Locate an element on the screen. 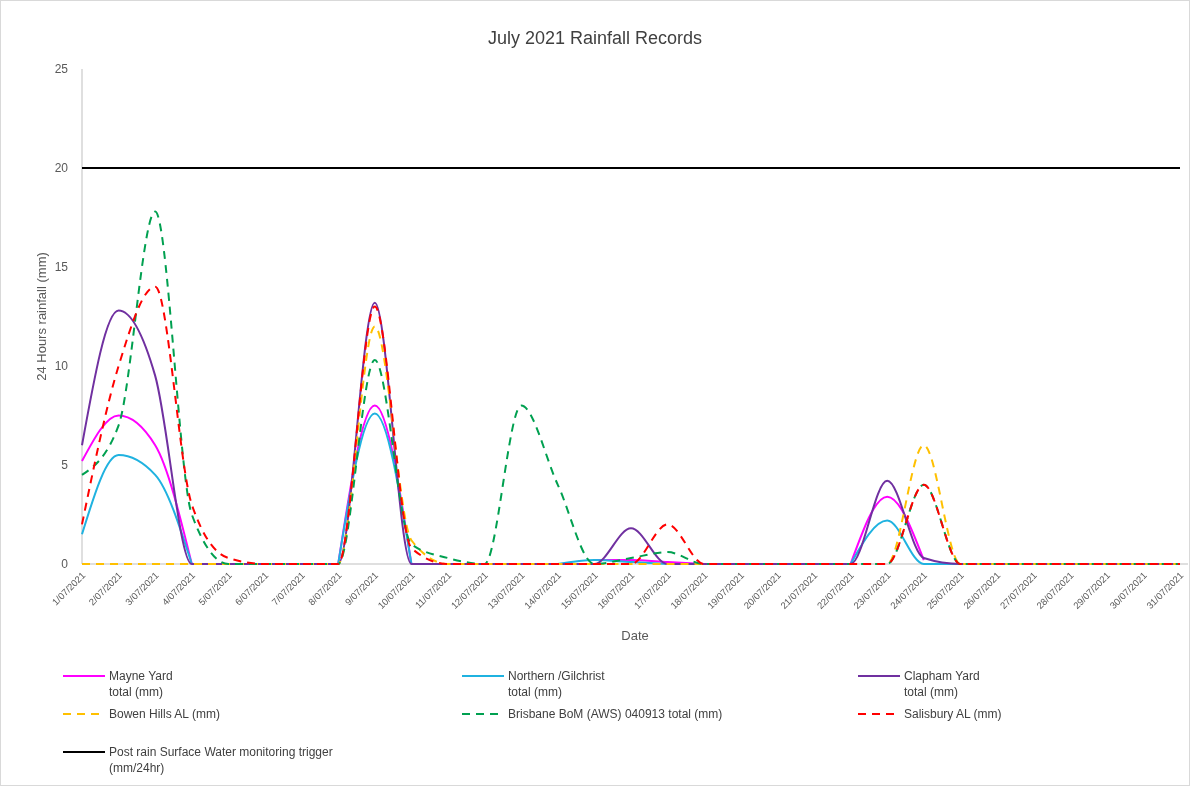 The image size is (1190, 786). legend-label: Post rain Surface Water monitoring trigger (mm/24hr) is located at coordinates (221, 760).